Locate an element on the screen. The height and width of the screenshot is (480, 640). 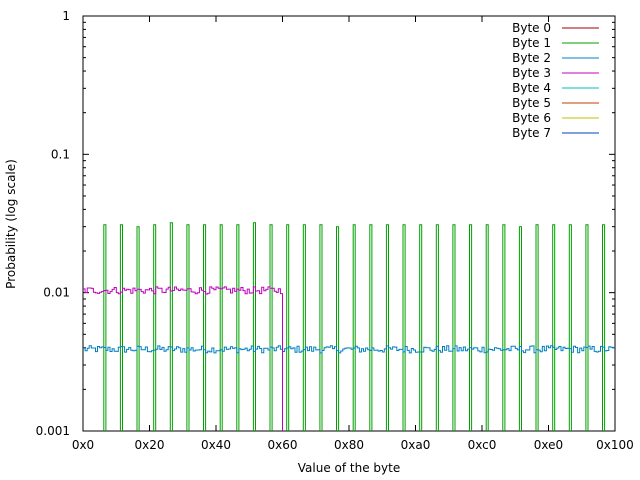
x-axis-title: Value of the byte is located at coordinates (349, 468).